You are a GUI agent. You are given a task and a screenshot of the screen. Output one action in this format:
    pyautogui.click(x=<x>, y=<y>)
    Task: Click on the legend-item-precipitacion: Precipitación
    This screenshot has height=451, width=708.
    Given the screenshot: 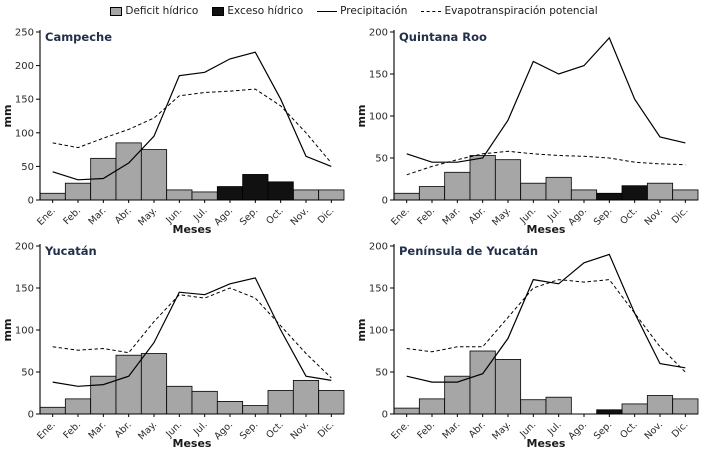 What is the action you would take?
    pyautogui.click(x=362, y=11)
    